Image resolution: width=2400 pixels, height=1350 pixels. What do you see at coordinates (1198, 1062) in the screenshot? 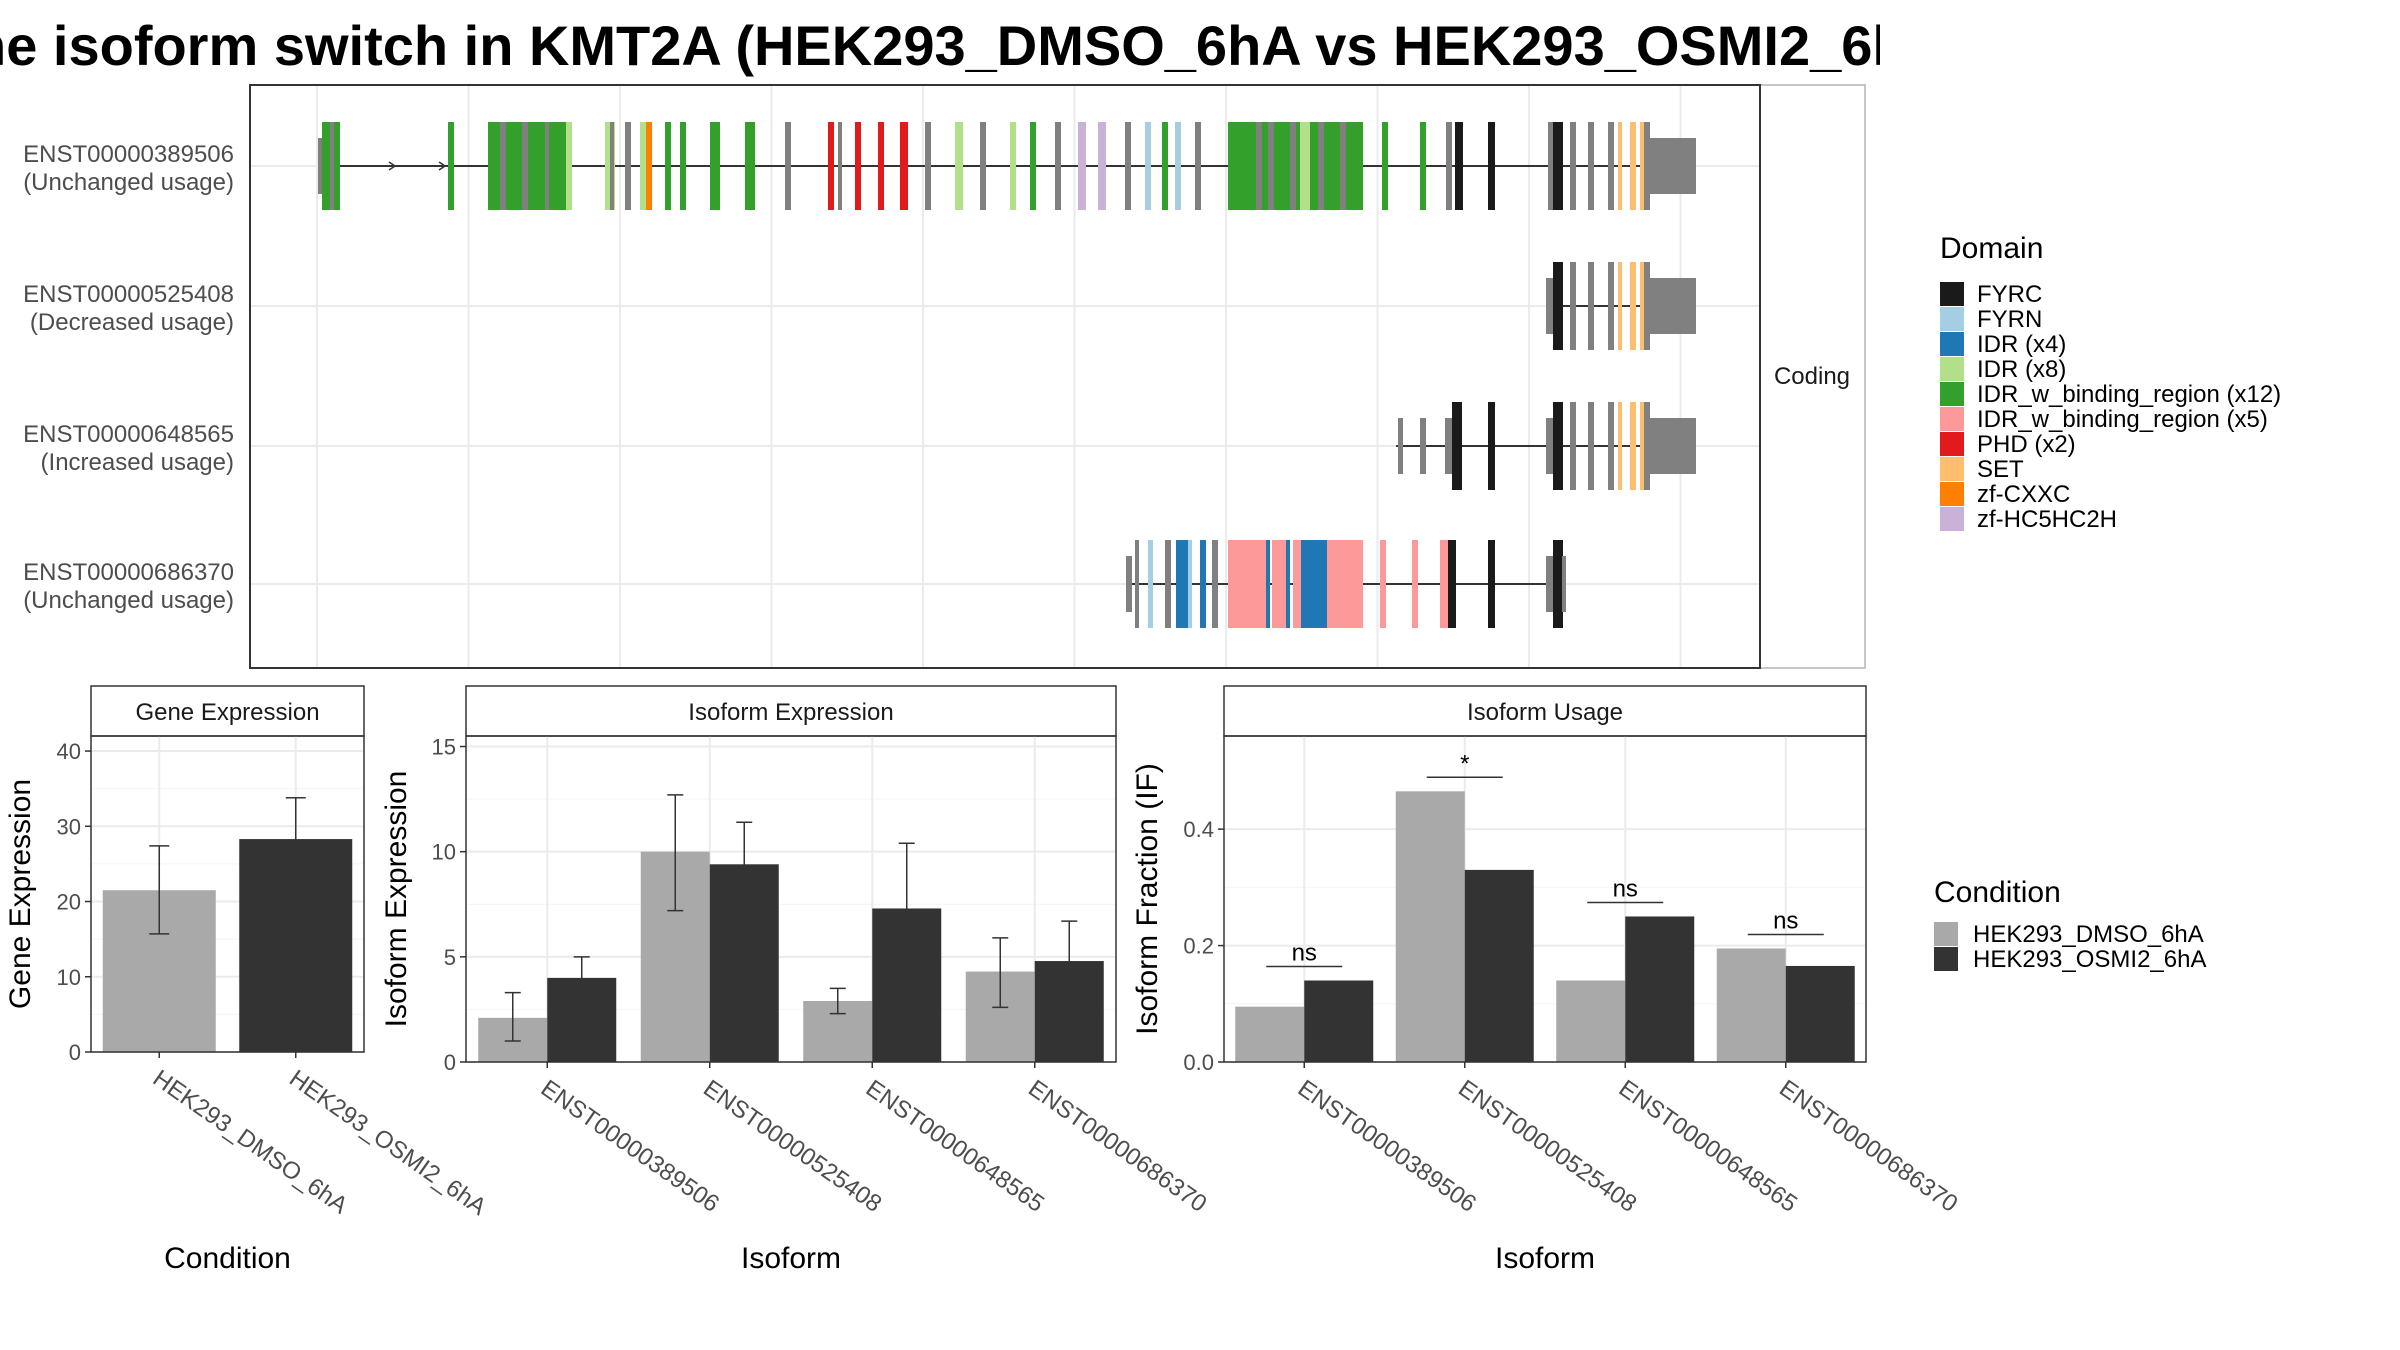
I see `y-tick-label: 0.0` at bounding box center [1198, 1062].